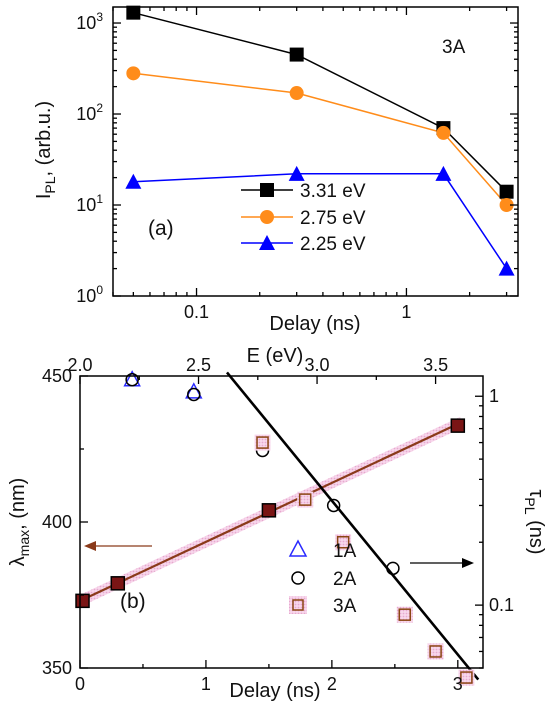 Image resolution: width=550 pixels, height=702 pixels. I want to click on series-line-2-75-ev, so click(320, 139).